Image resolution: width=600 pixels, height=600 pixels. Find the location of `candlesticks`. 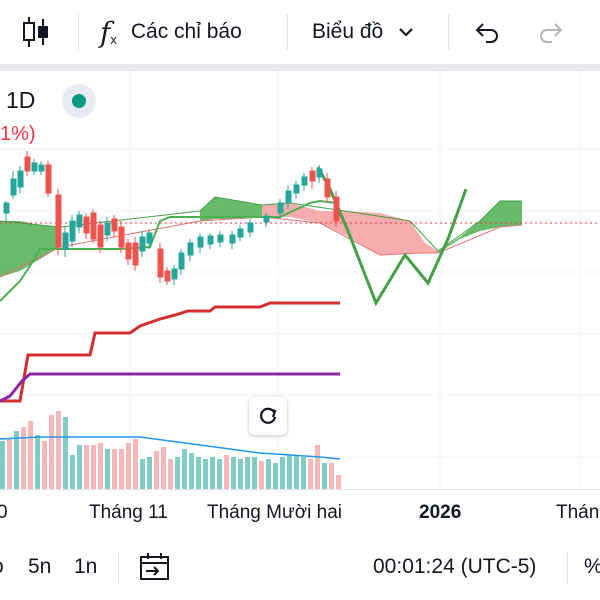

candlesticks is located at coordinates (171, 218).